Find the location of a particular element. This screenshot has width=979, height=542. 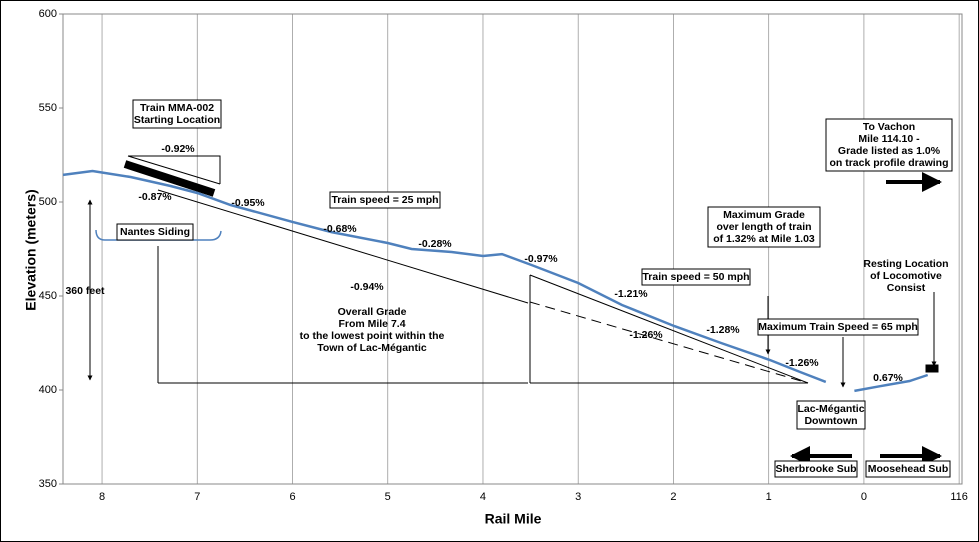

annotation-text: Train speed = 25 mph is located at coordinates (384, 200).